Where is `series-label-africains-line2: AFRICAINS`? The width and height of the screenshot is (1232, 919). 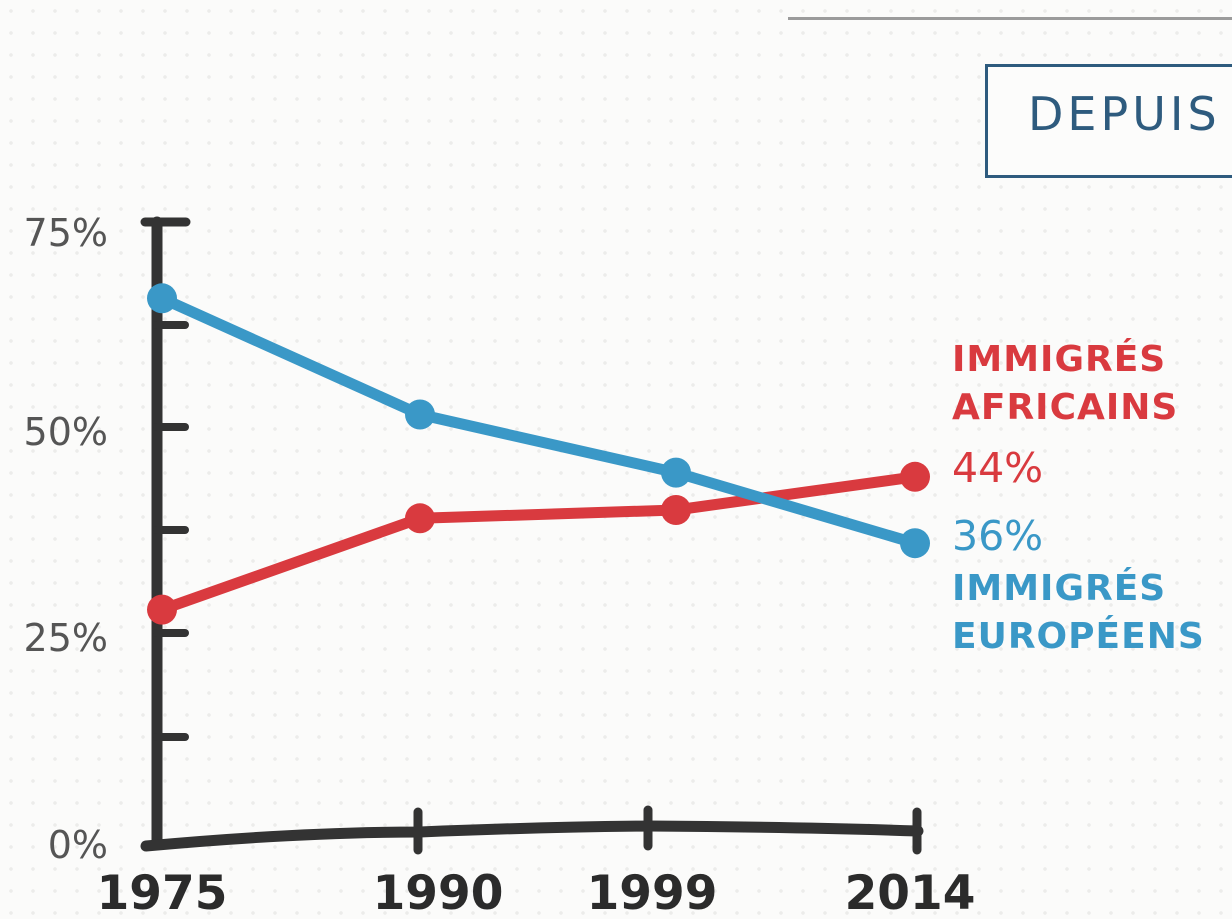
series-label-africains-line2: AFRICAINS is located at coordinates (1065, 407).